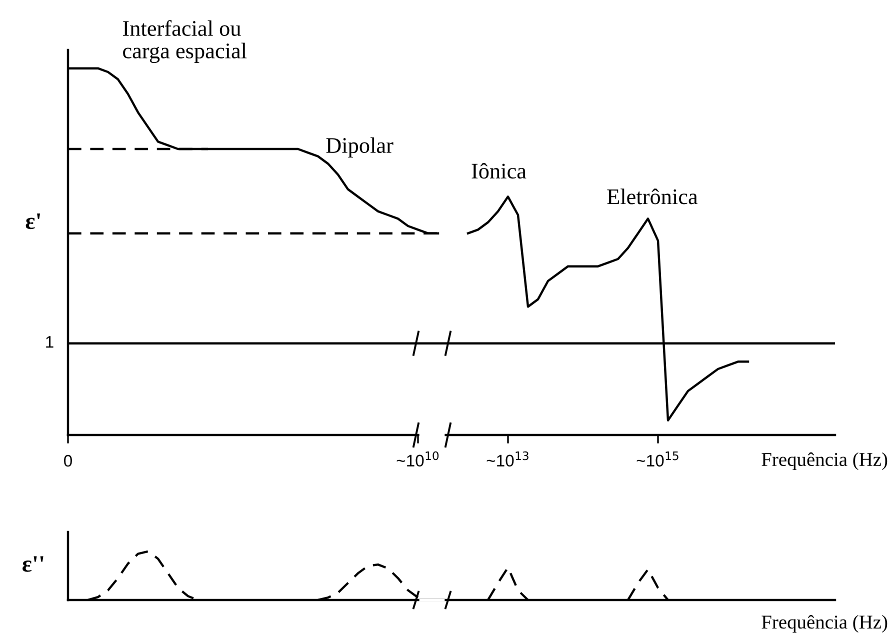 The image size is (892, 641). I want to click on annotation: Iônica, so click(499, 170).